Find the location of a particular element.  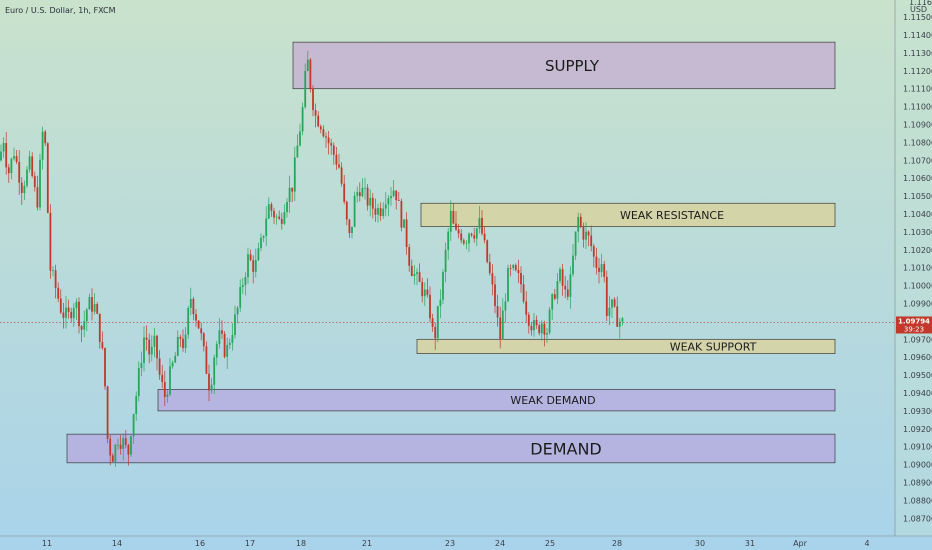

supply-zone is located at coordinates (564, 65).